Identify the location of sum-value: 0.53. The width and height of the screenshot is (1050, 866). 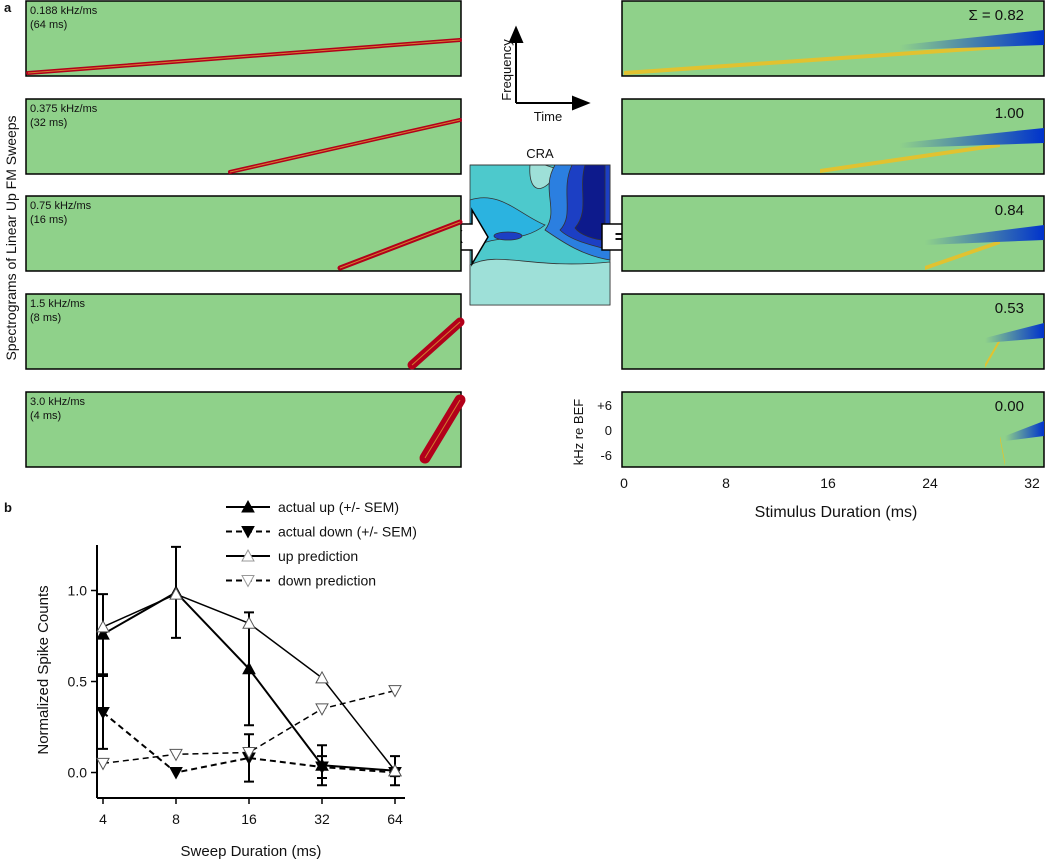
(1009, 308).